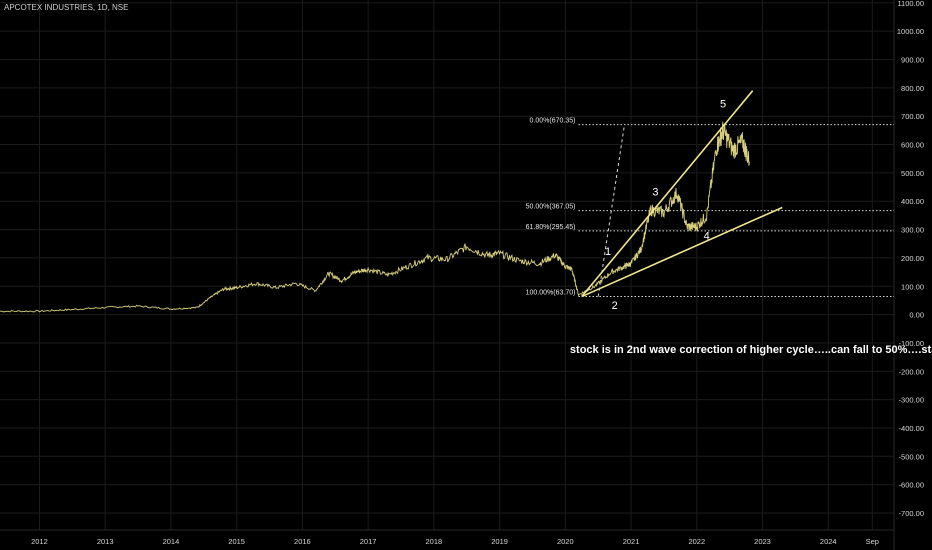 This screenshot has height=550, width=932. Describe the element at coordinates (912, 286) in the screenshot. I see `y-tick-label: 100.00` at that location.